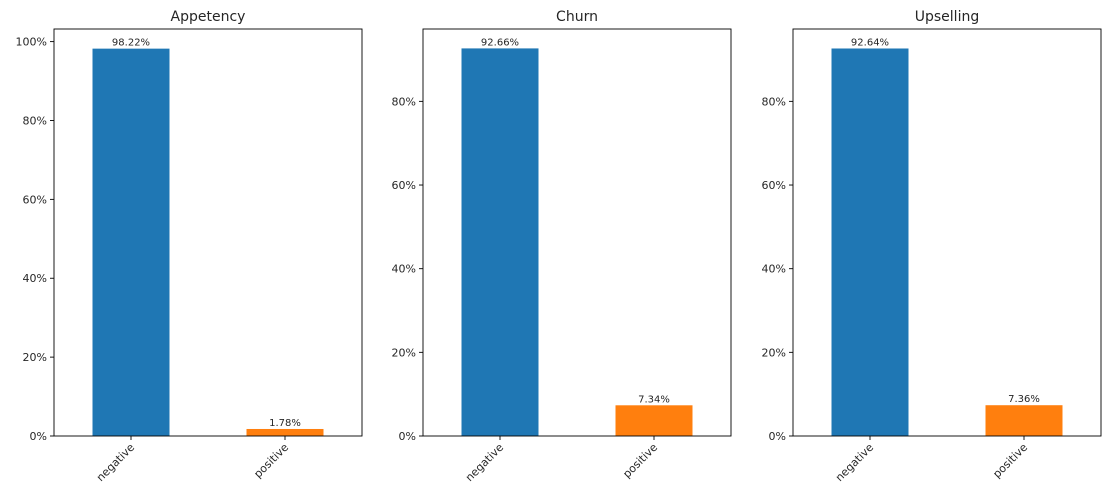  I want to click on bar-value-label: 98.22%, so click(131, 43).